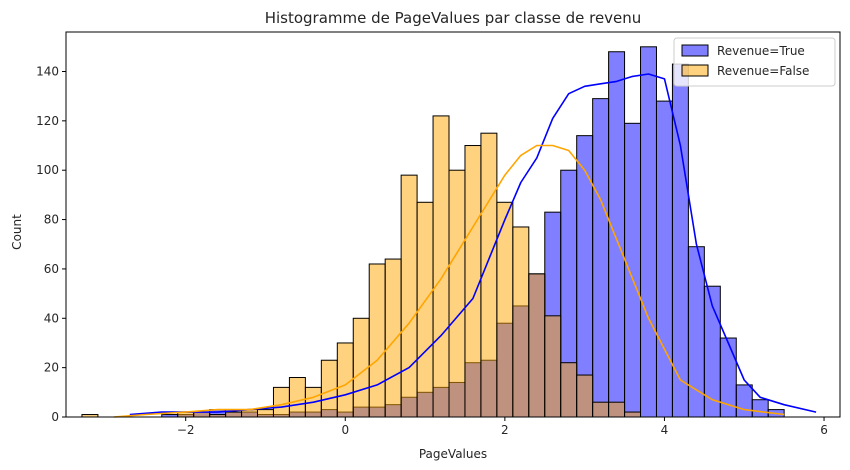  I want to click on y-tick-label: 80, so click(51, 220).